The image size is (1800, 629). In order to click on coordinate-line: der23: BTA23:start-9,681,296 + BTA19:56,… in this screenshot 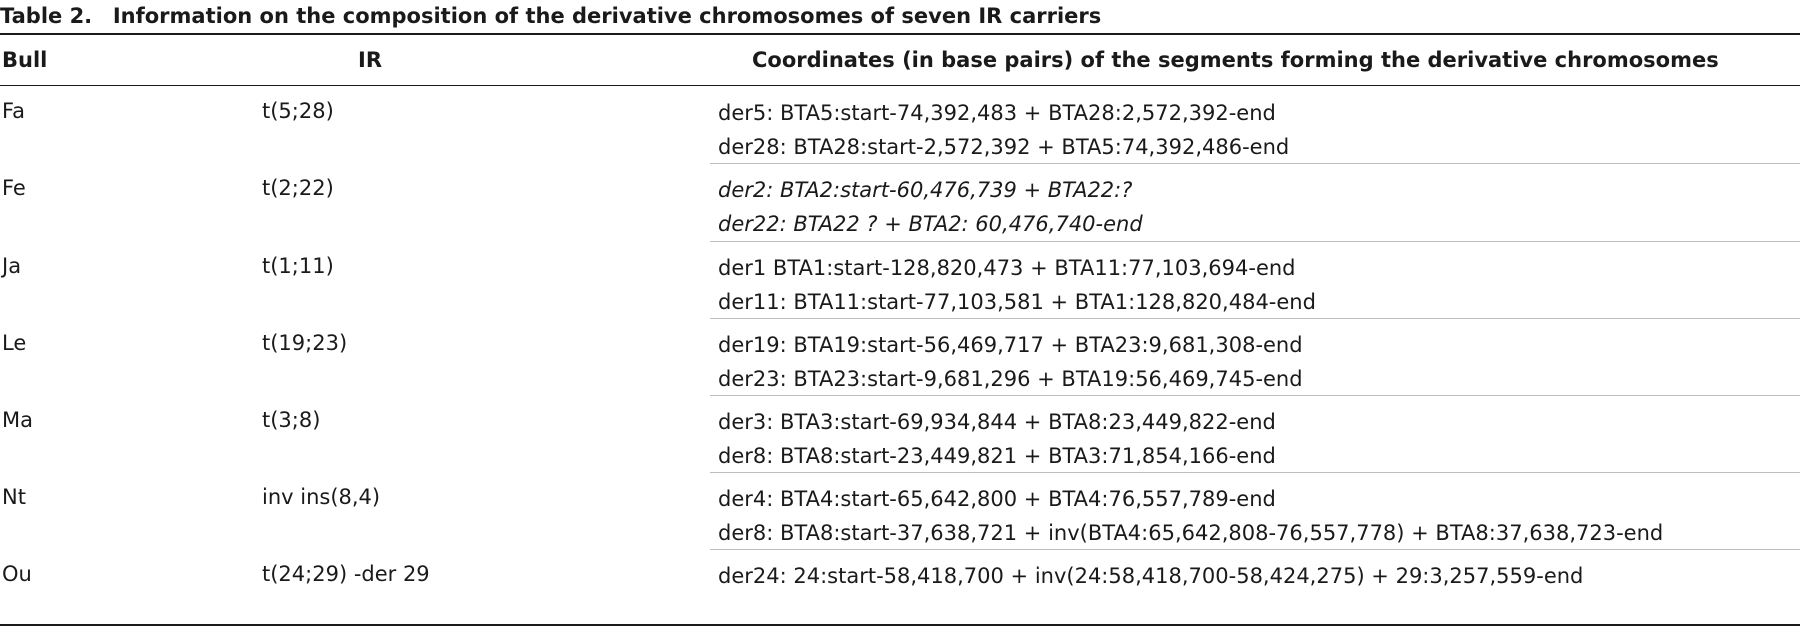, I will do `click(1010, 379)`.